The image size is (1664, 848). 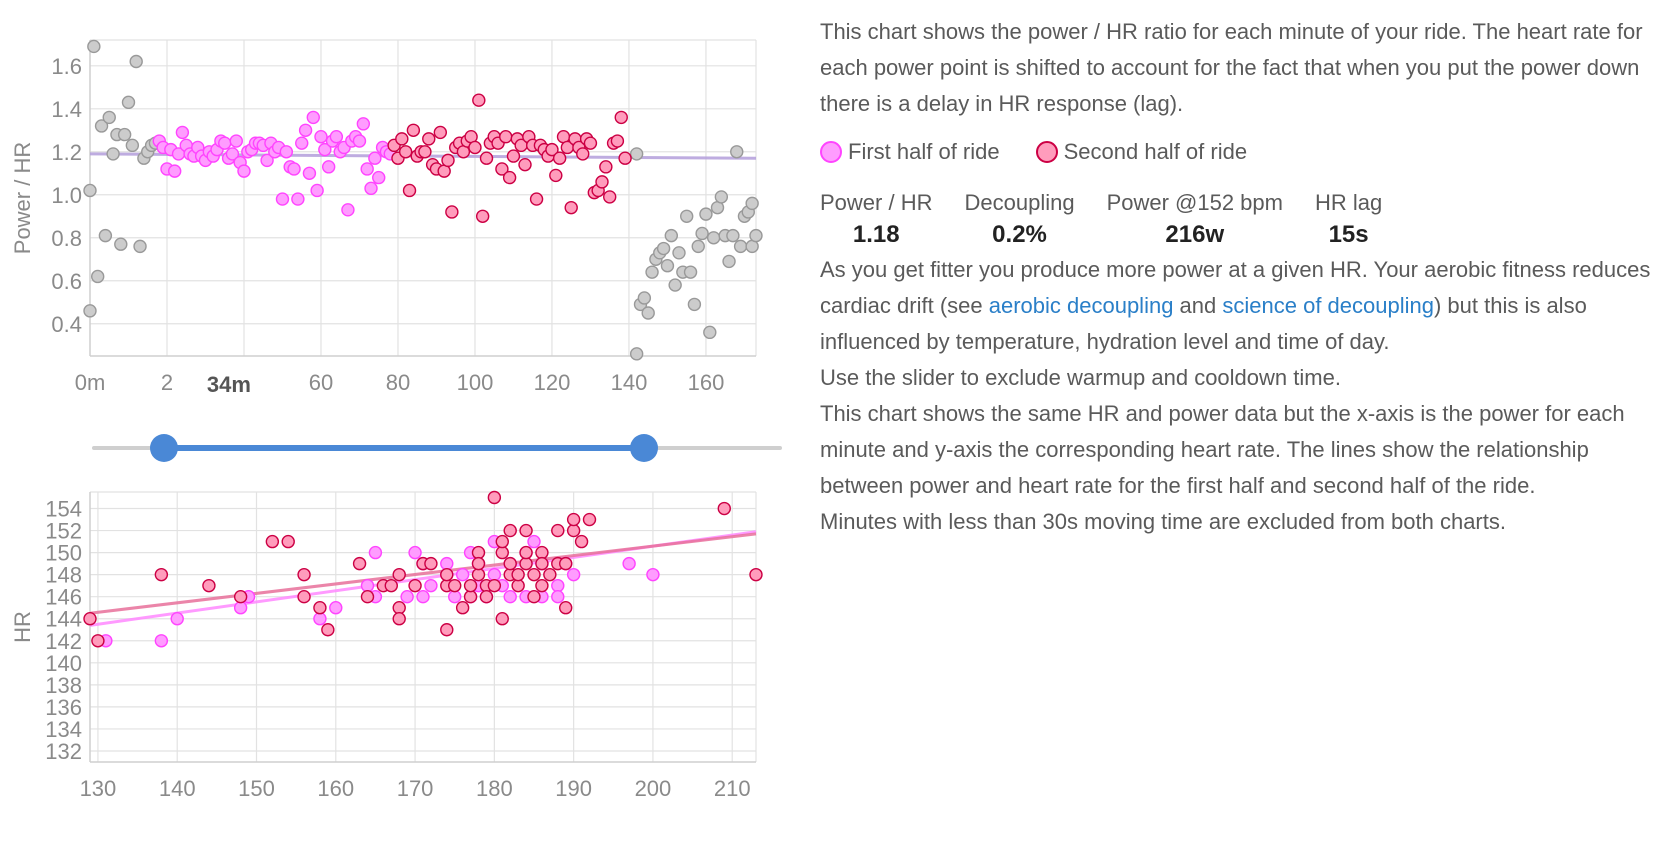 I want to click on stat-decoupling: Decoupling 0.2%, so click(x=1019, y=220).